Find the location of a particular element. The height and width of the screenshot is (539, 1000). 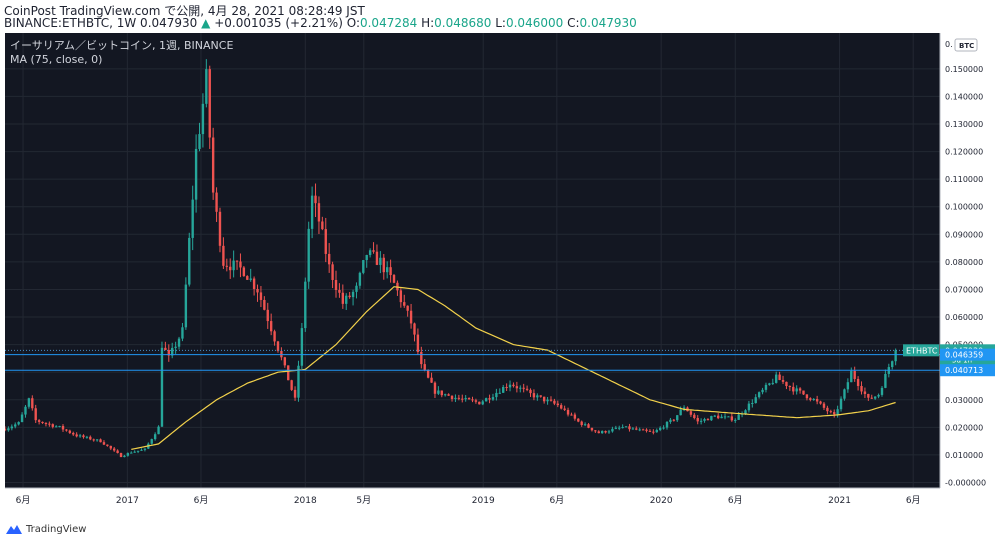

x-tick-label: 5月 is located at coordinates (363, 500).